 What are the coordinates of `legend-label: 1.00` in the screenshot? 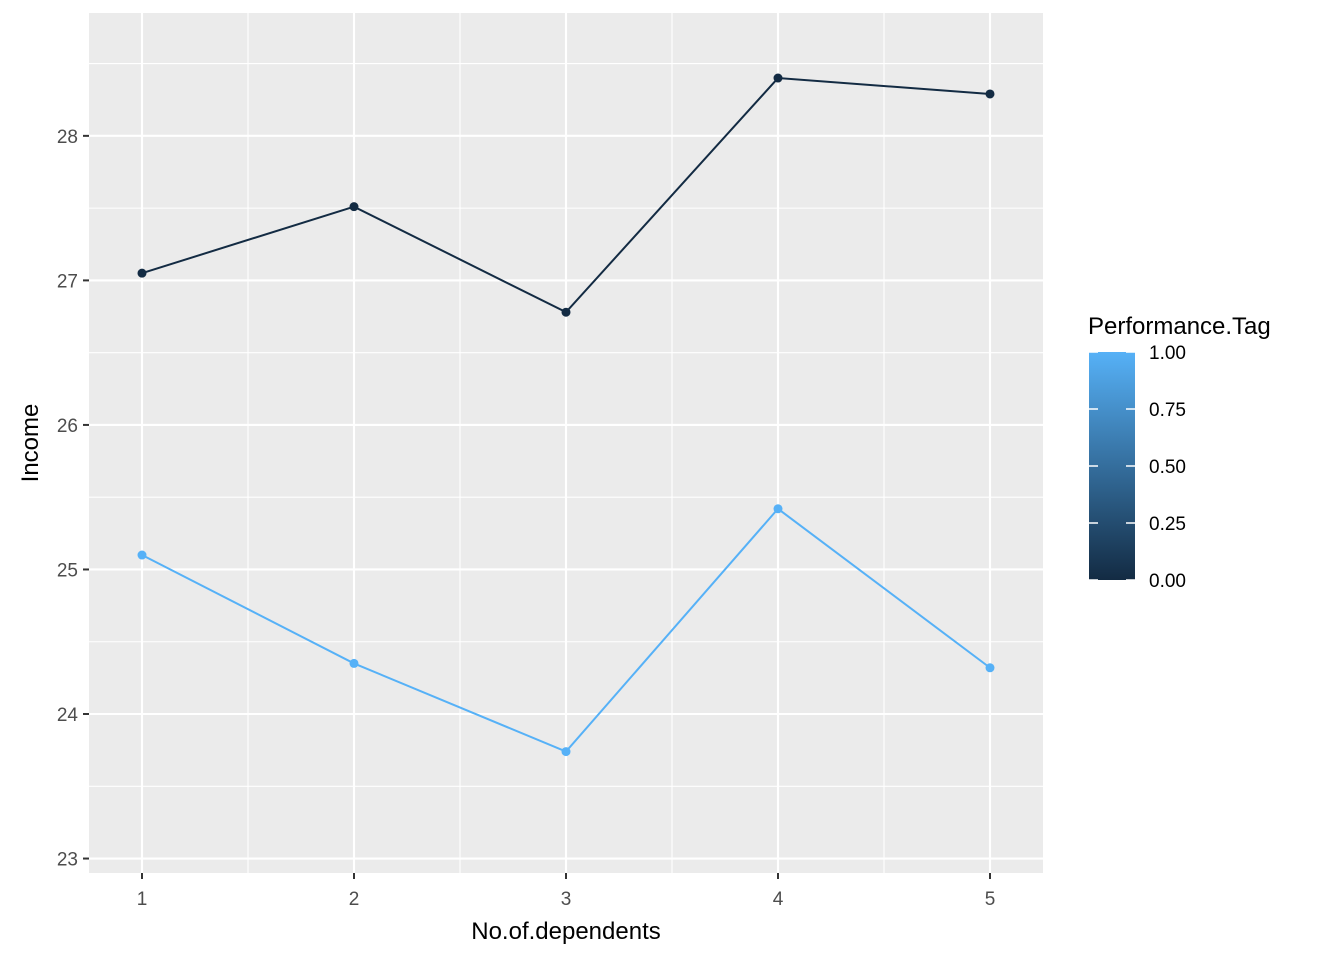 It's located at (1167, 353).